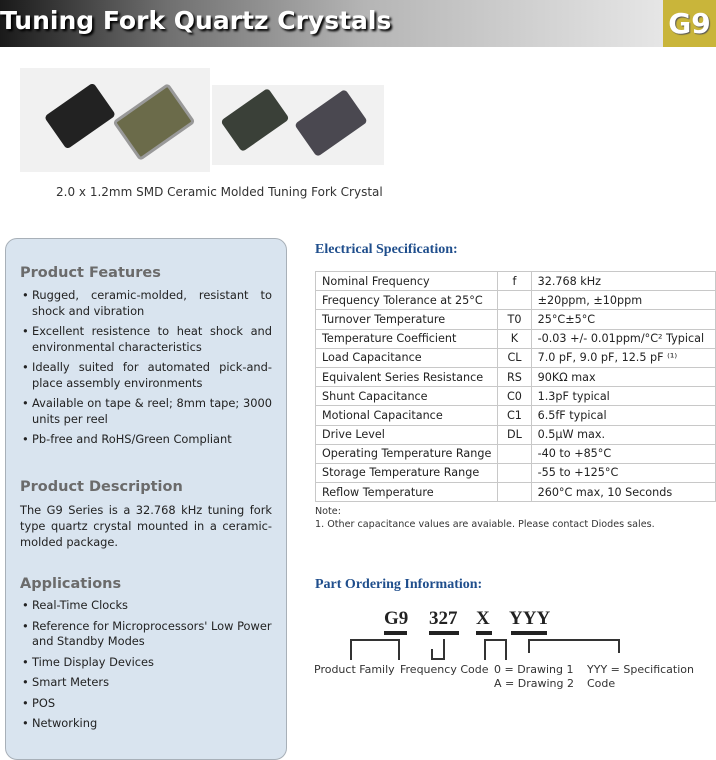  I want to click on parameter-cell: Shunt Capacitance, so click(406, 396).